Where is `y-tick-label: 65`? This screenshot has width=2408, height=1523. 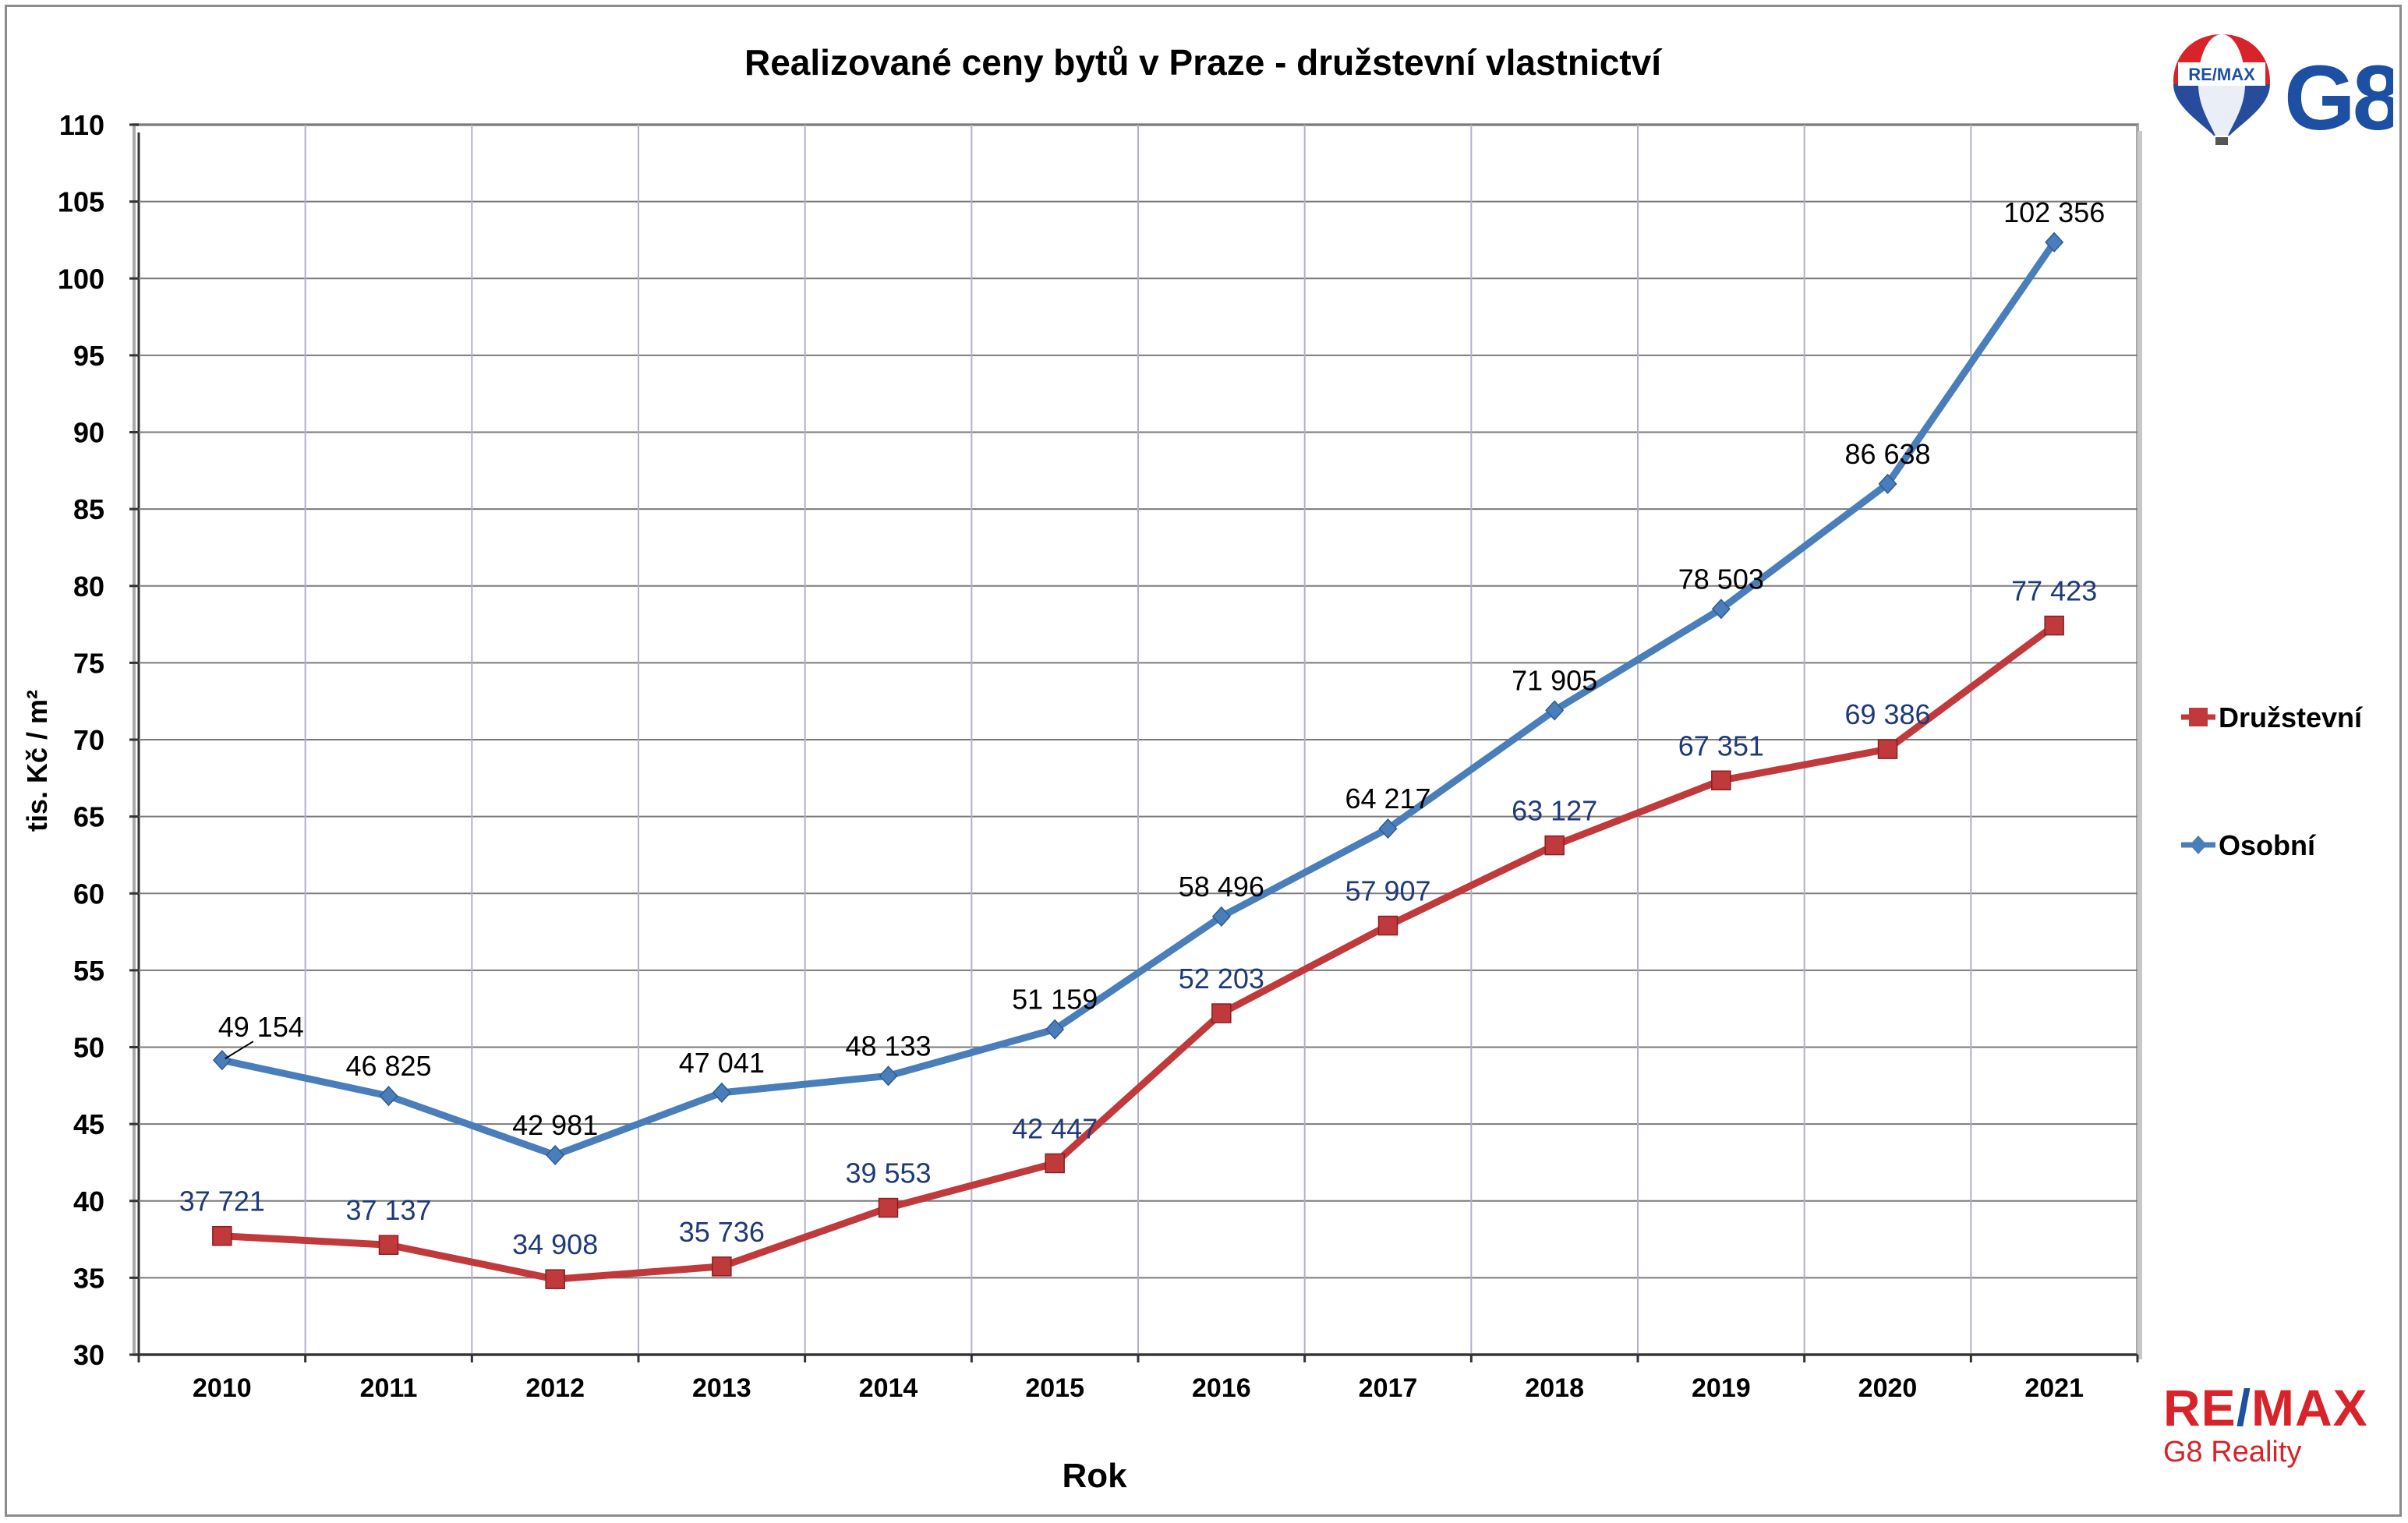
y-tick-label: 65 is located at coordinates (88, 817).